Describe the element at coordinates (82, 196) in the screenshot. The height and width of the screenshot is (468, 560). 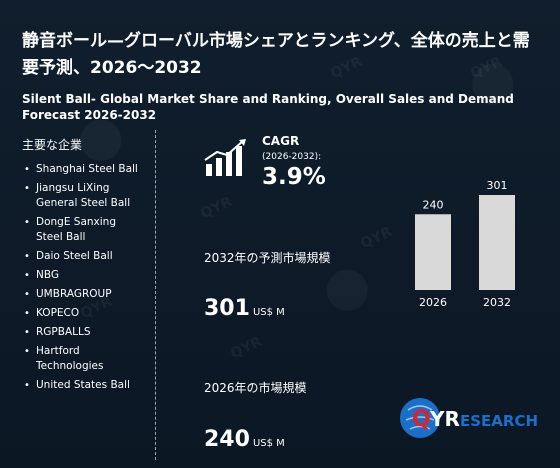
I see `list-item: Jiangsu LiXing General Steel Ball` at that location.